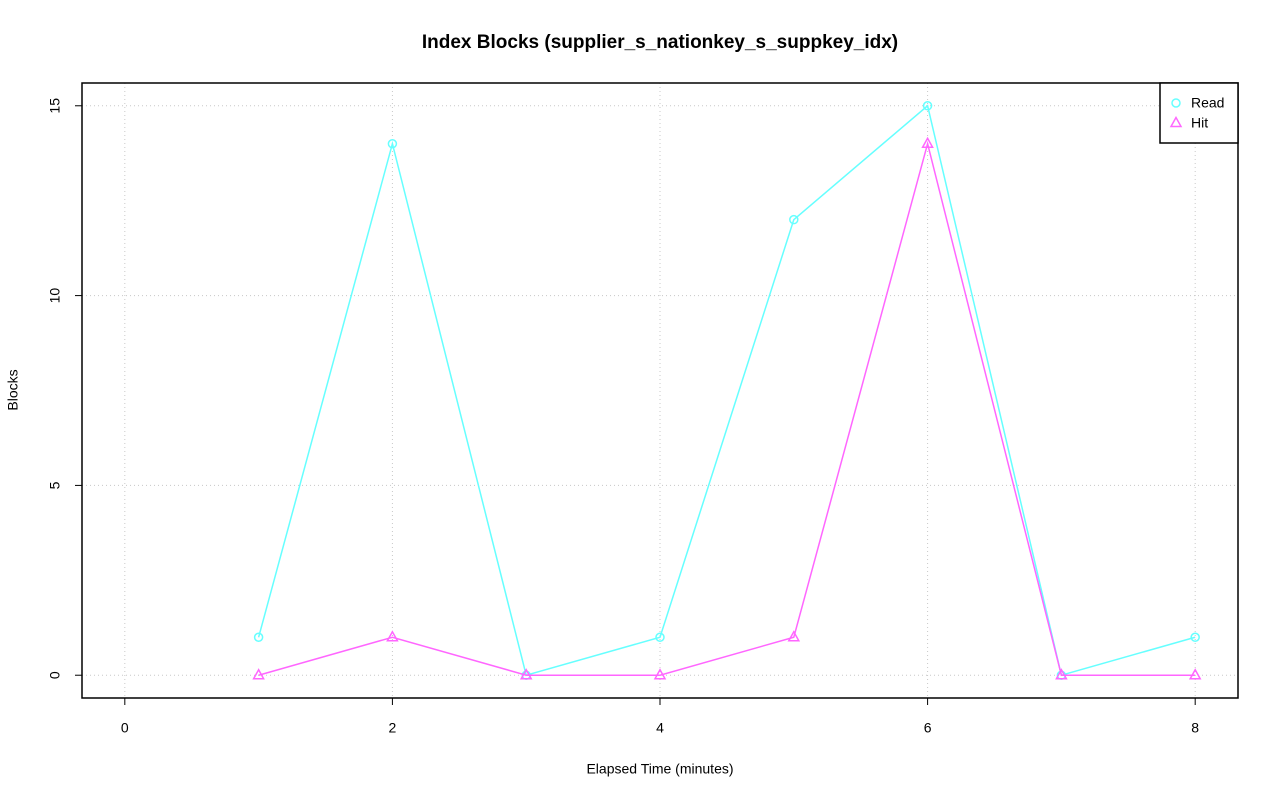 Image resolution: width=1280 pixels, height=806 pixels. Describe the element at coordinates (928, 728) in the screenshot. I see `x-tick-label: 6` at that location.